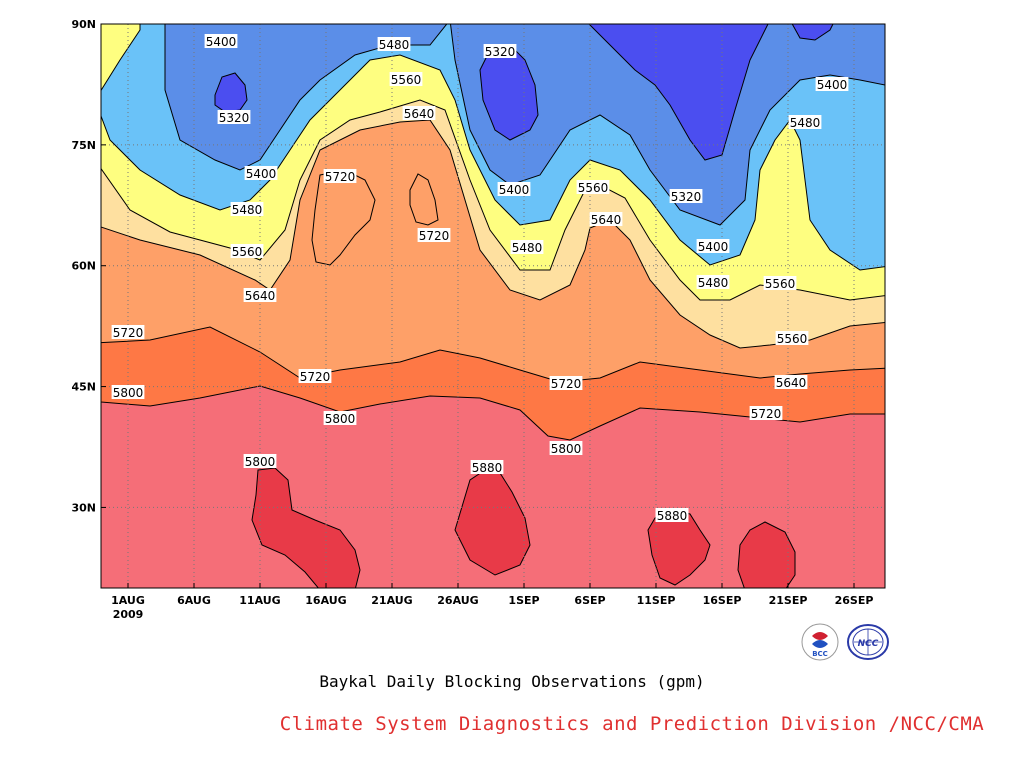 This screenshot has height=768, width=1024. Describe the element at coordinates (83, 387) in the screenshot. I see `y-tick-label: 45N` at that location.